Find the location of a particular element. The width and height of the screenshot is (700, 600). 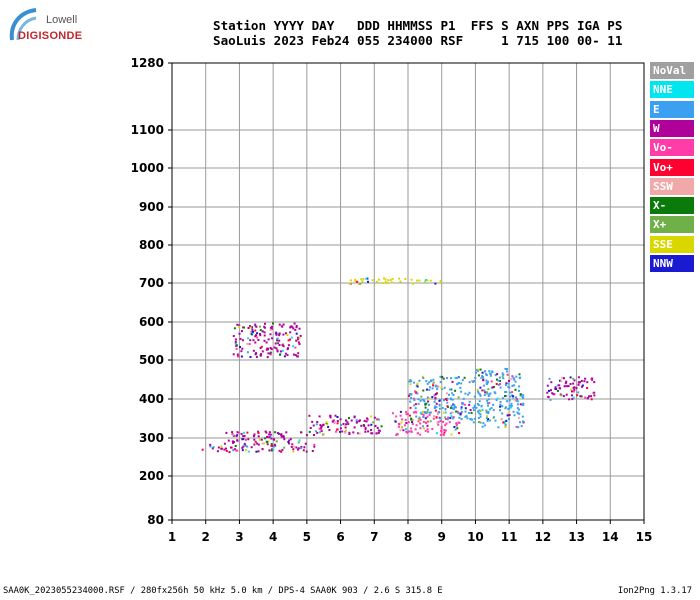

y-tick-label: 500 is located at coordinates (151, 360).